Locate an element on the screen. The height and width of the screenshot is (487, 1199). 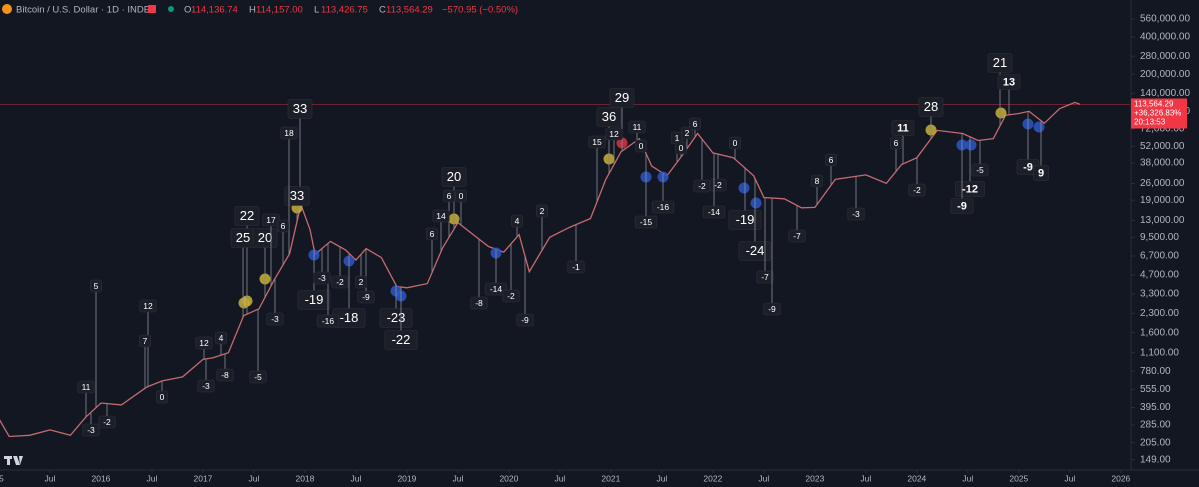
y-tick-label: 4,700.00 is located at coordinates (1159, 275).